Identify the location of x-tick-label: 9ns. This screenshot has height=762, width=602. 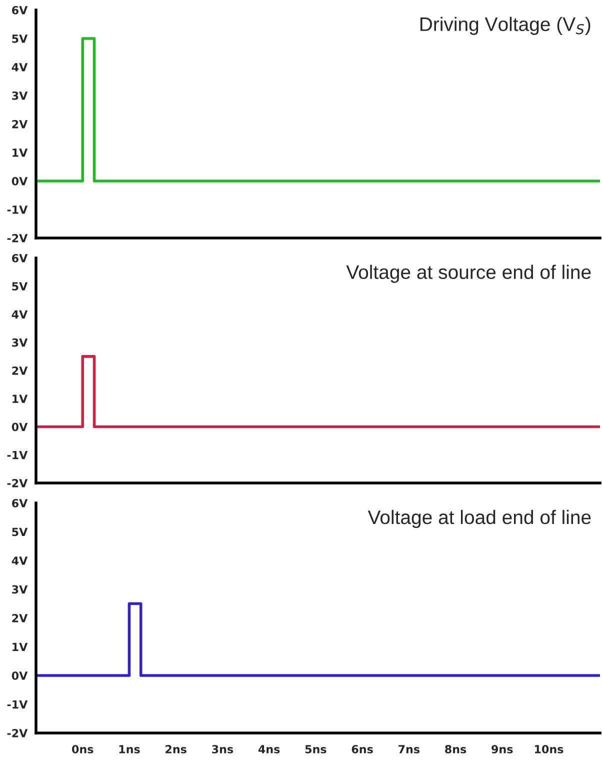
(502, 749).